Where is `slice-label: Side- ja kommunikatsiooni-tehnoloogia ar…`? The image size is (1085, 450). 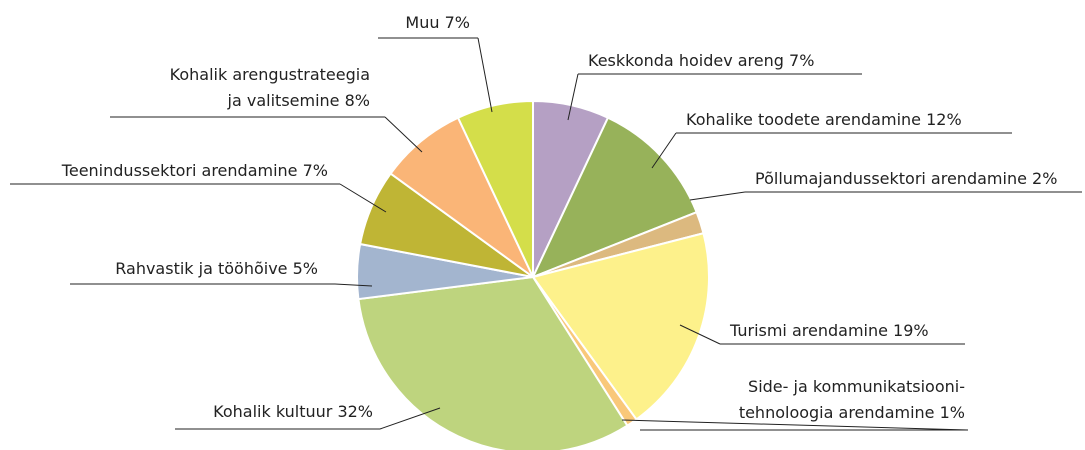 slice-label: Side- ja kommunikatsiooni-tehnoloogia ar… is located at coordinates (852, 399).